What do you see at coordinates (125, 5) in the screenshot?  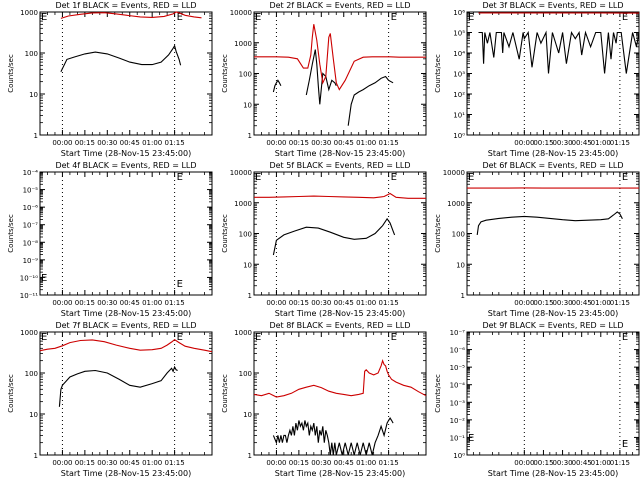 I see `chart-title: Det 1f BLACK = Events, RED = LLD` at bounding box center [125, 5].